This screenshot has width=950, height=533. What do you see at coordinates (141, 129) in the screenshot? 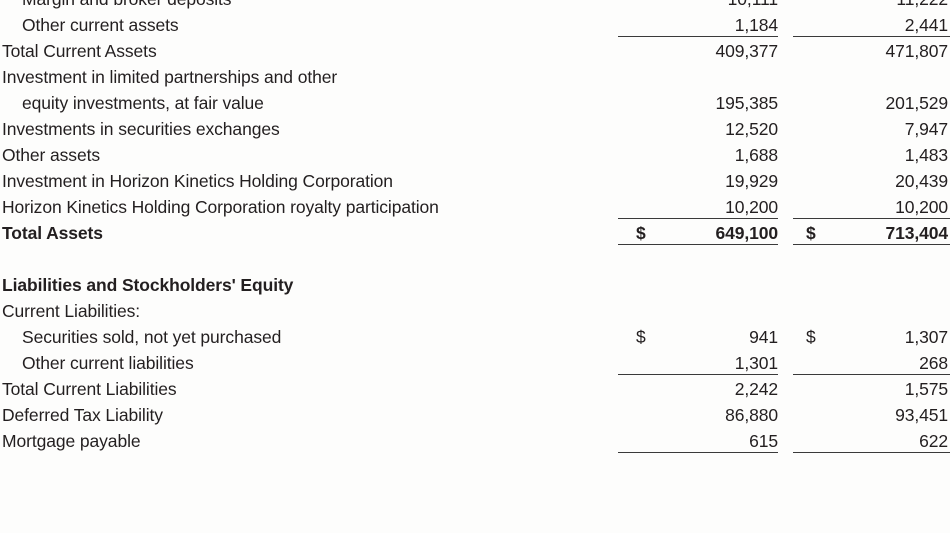
I see `row-label: Investments in securities exchanges` at bounding box center [141, 129].